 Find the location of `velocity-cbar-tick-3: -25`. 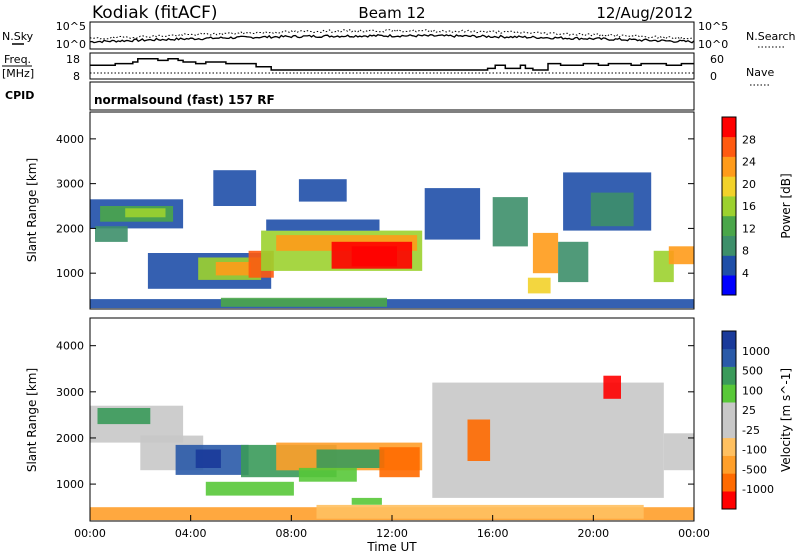

velocity-cbar-tick-3: -25 is located at coordinates (751, 430).